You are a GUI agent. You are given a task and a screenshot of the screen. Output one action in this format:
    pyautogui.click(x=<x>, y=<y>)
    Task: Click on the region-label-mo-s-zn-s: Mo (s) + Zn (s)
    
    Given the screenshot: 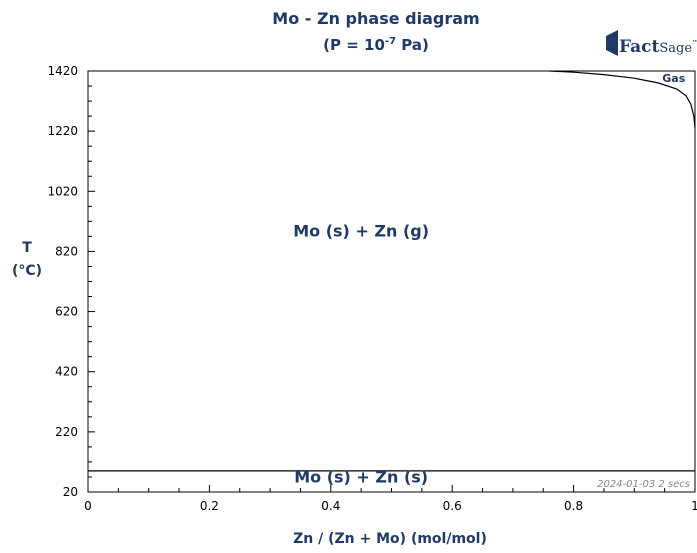 What is the action you would take?
    pyautogui.click(x=361, y=476)
    